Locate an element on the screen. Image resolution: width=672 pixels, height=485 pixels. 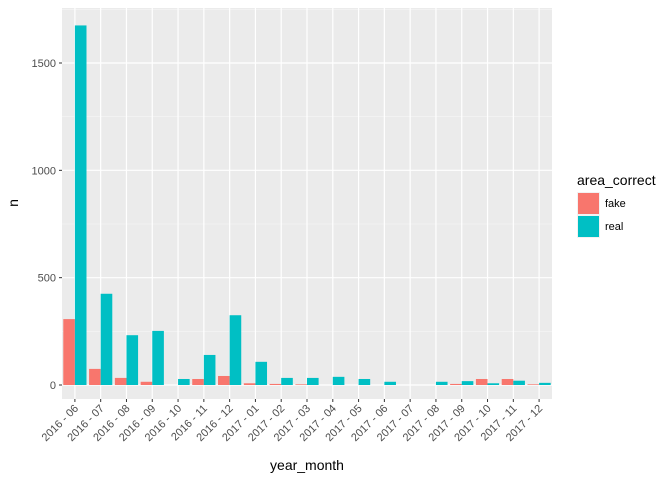
legend: area_correct fake real is located at coordinates (616, 205).